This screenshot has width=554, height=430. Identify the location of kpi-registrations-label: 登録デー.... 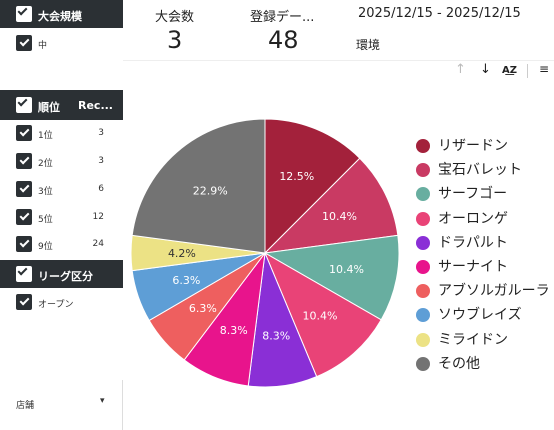
(282, 17).